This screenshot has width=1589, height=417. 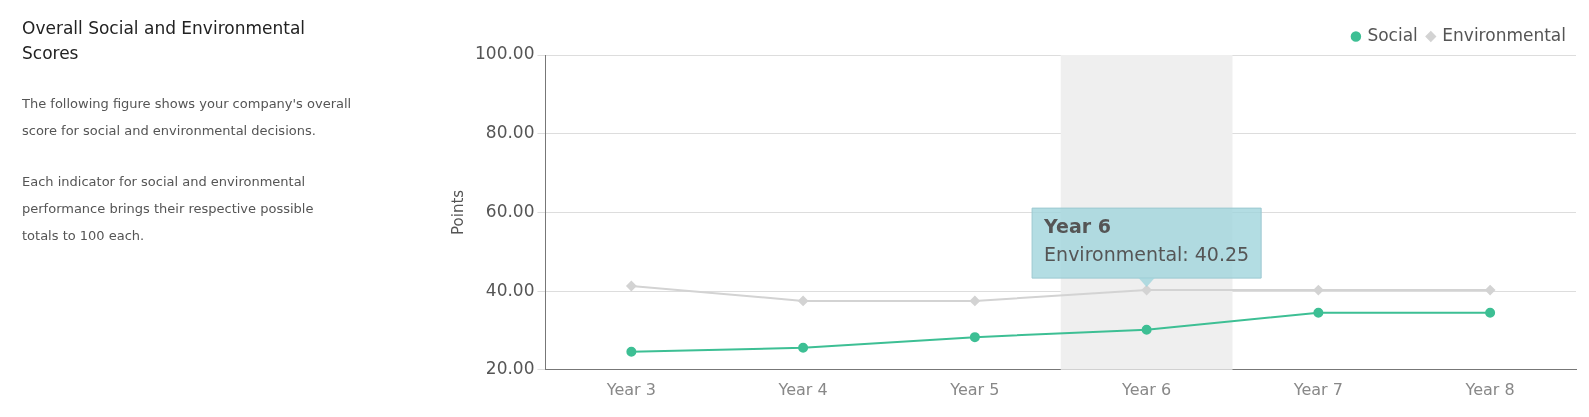 What do you see at coordinates (802, 389) in the screenshot?
I see `x-tick-label: Year 4` at bounding box center [802, 389].